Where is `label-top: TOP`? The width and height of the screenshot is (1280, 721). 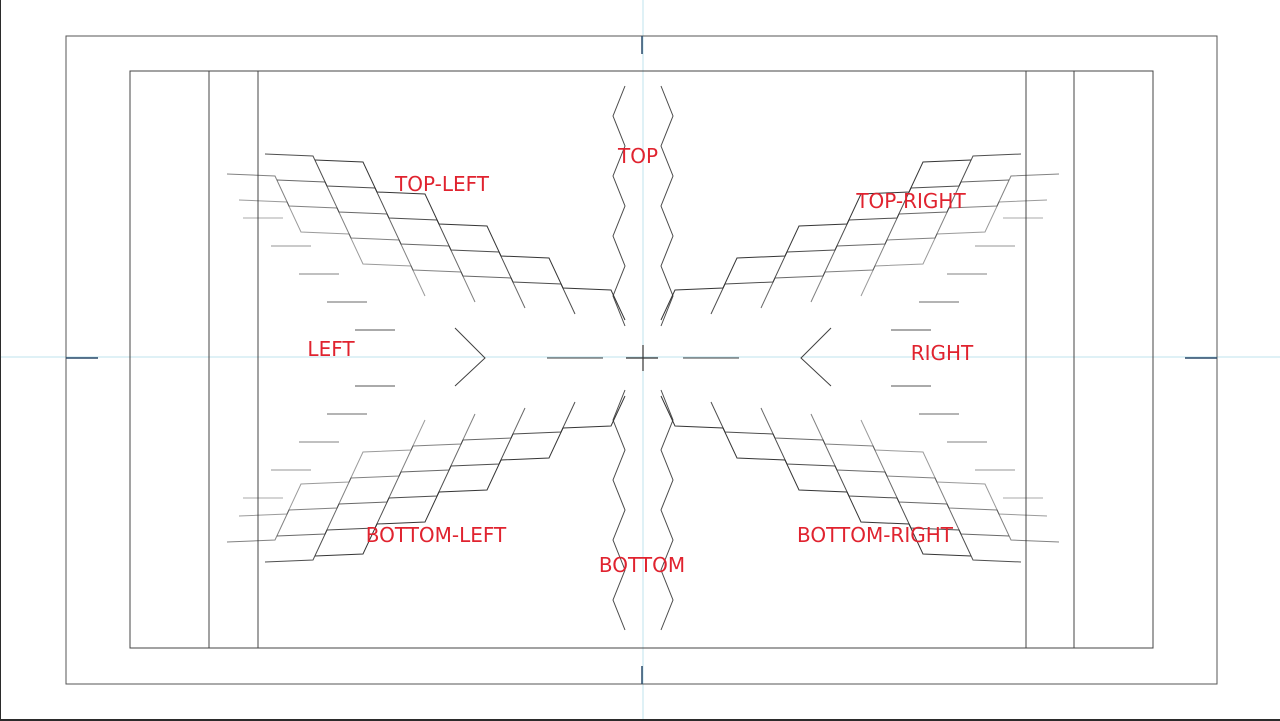 label-top: TOP is located at coordinates (638, 156).